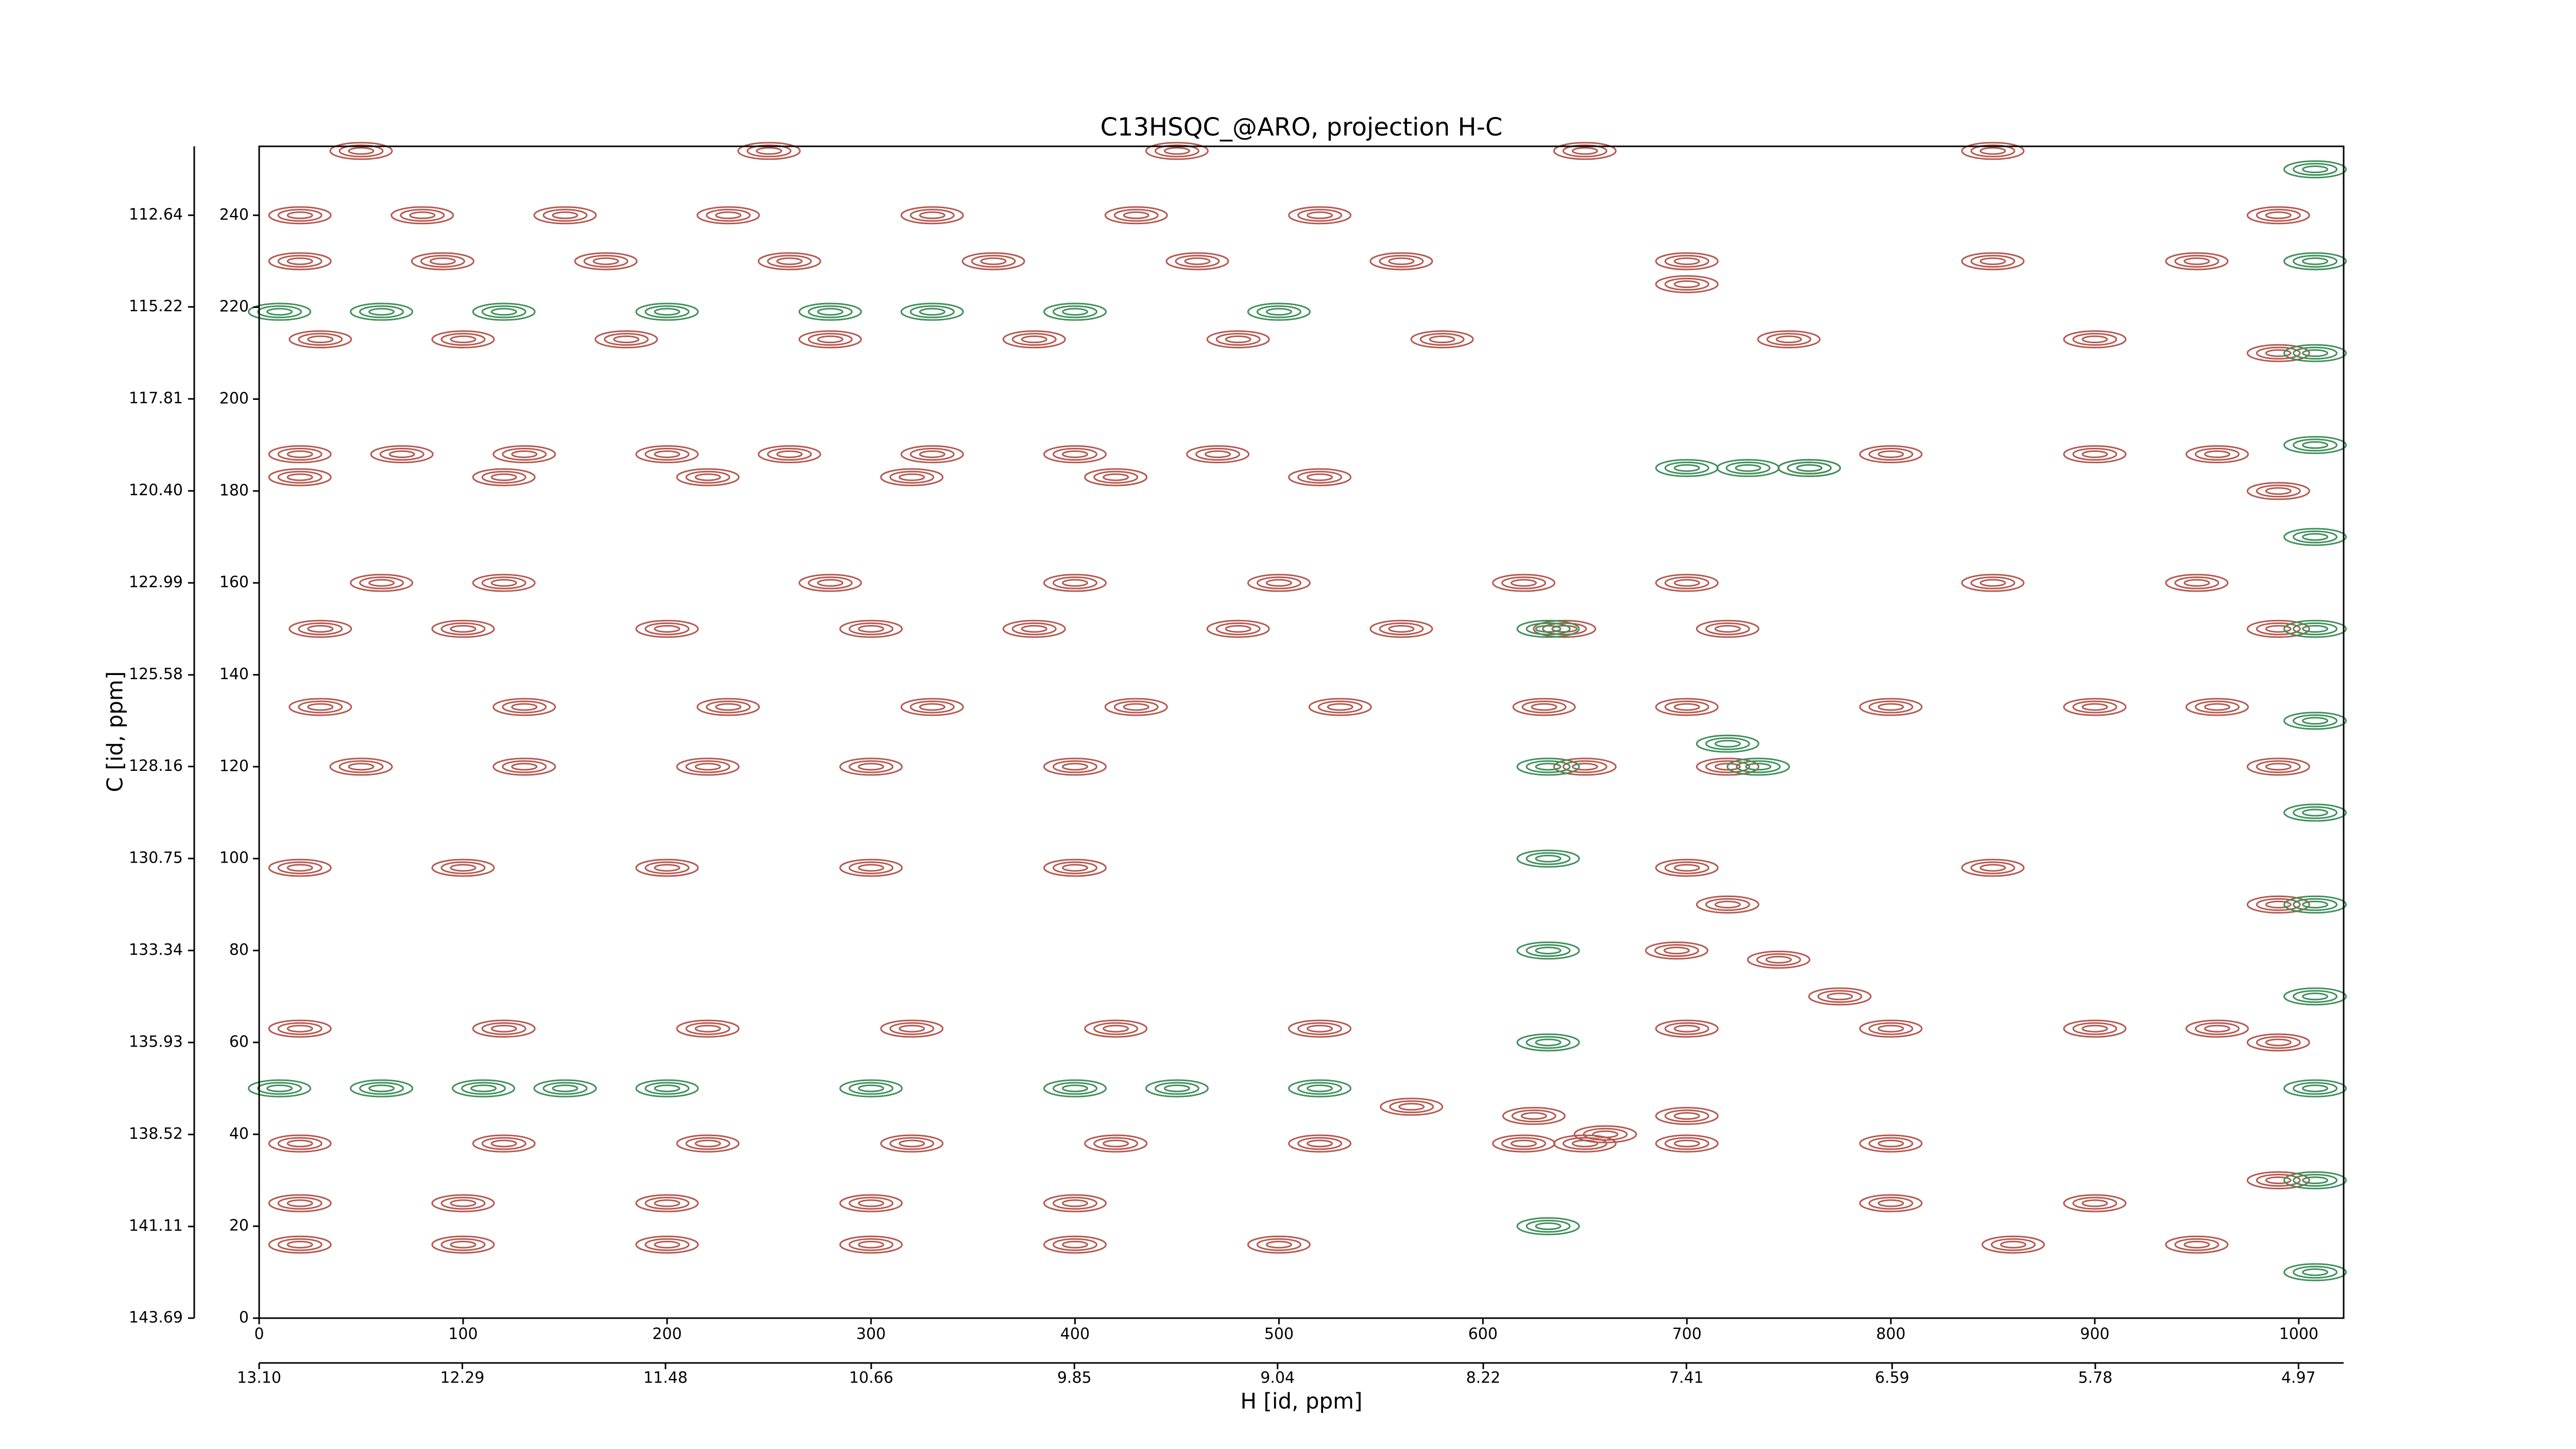 This screenshot has height=1449, width=2576. I want to click on y-tick-label: 160, so click(234, 583).